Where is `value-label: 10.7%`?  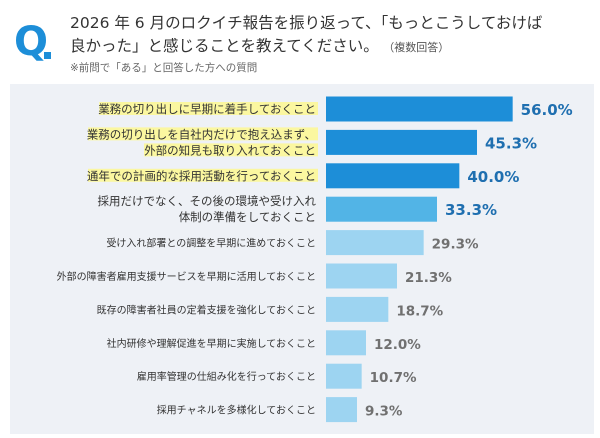 value-label: 10.7% is located at coordinates (393, 378).